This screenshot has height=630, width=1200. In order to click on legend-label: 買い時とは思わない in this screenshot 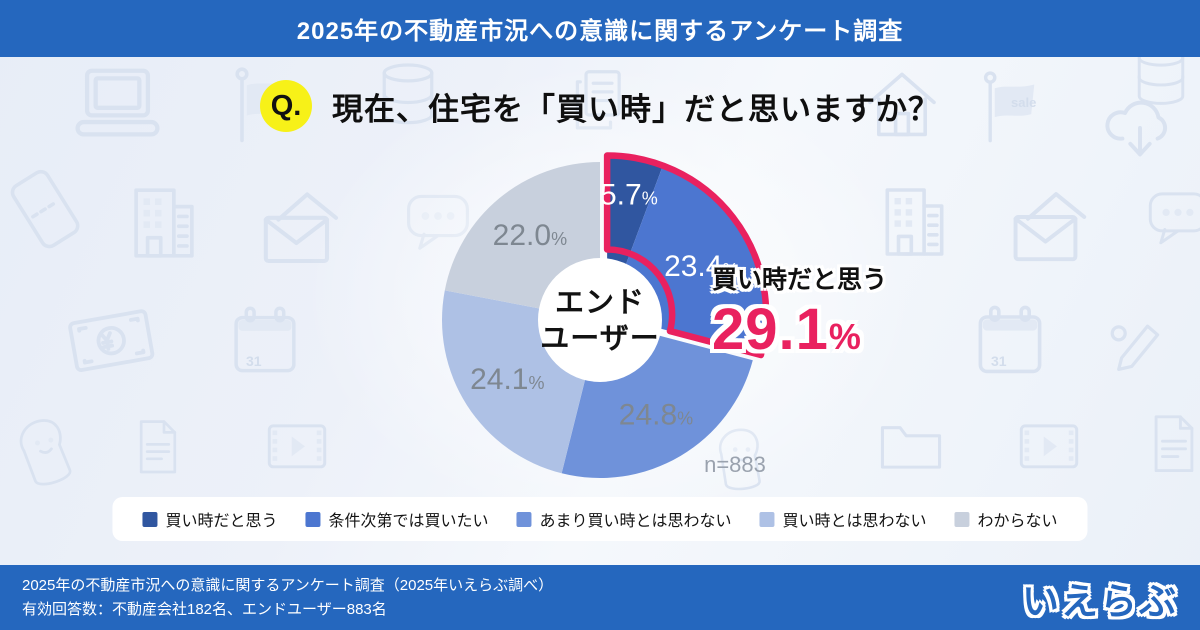, I will do `click(854, 521)`.